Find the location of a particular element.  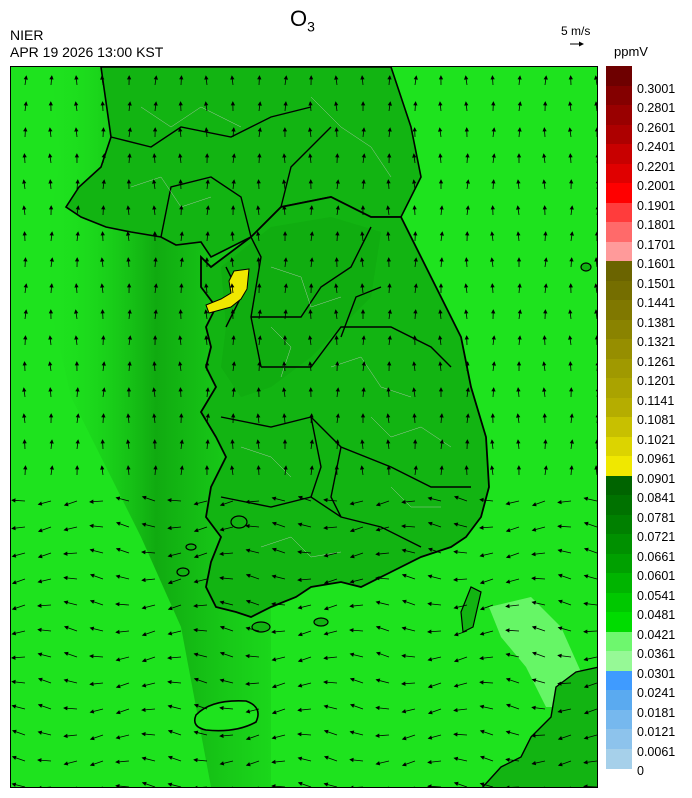

colorbar-level-label: 0.1081 is located at coordinates (656, 420).